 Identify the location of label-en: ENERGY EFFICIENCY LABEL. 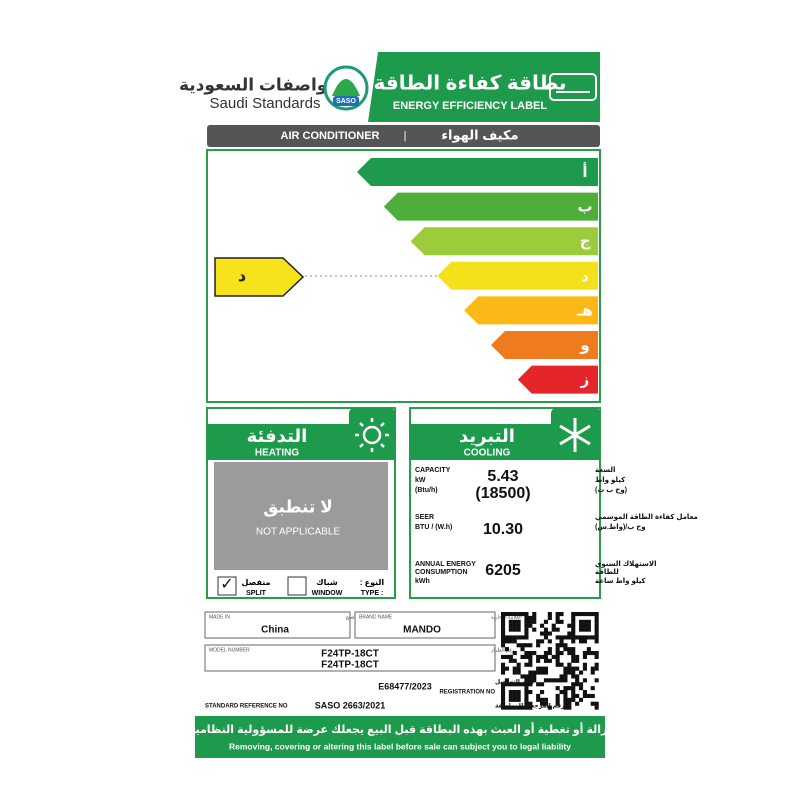
(470, 106).